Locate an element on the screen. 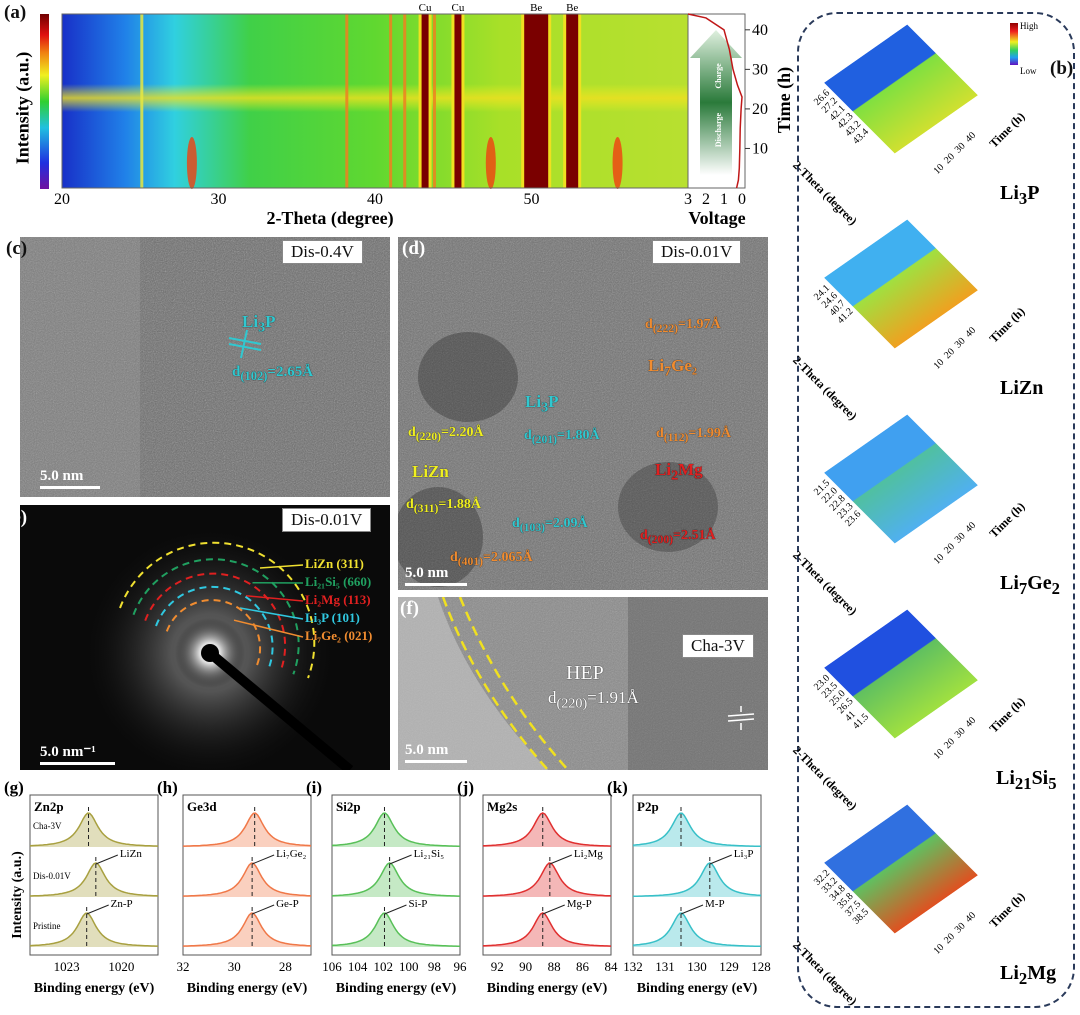  panel-label-d: (d) is located at coordinates (414, 248).